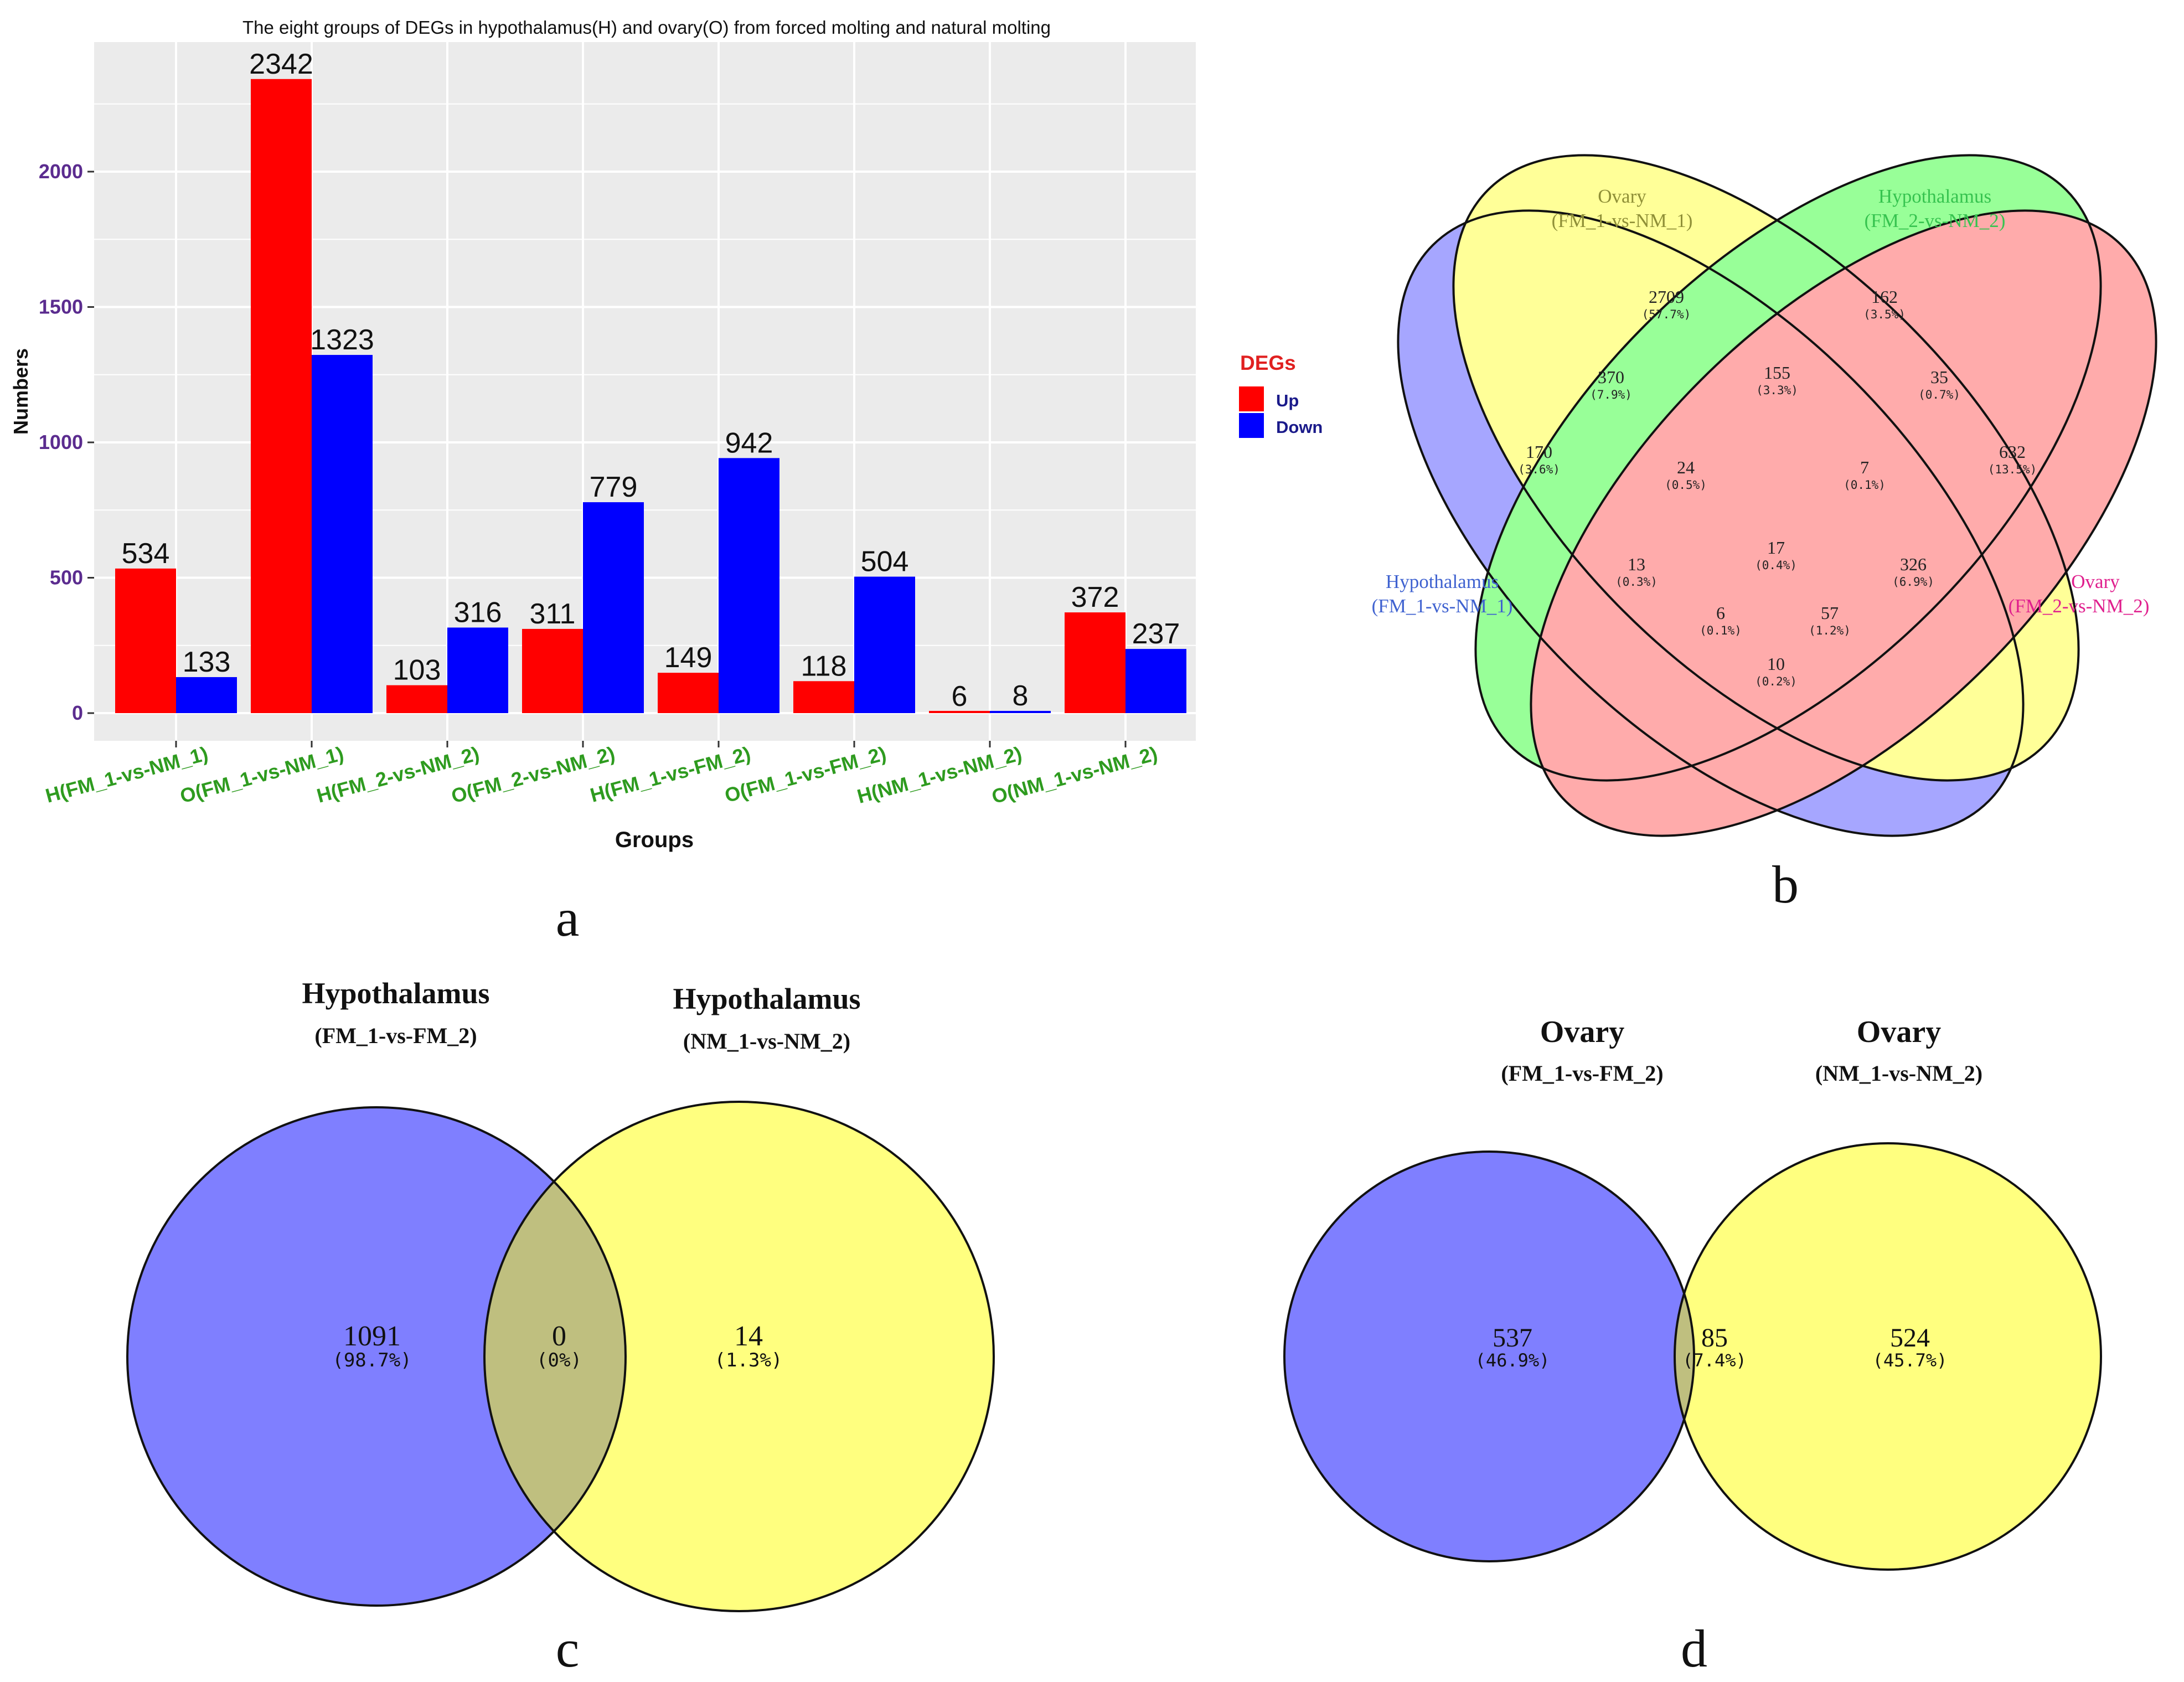 The image size is (2184, 1682). What do you see at coordinates (1913, 564) in the screenshot?
I see `region-count: 326` at bounding box center [1913, 564].